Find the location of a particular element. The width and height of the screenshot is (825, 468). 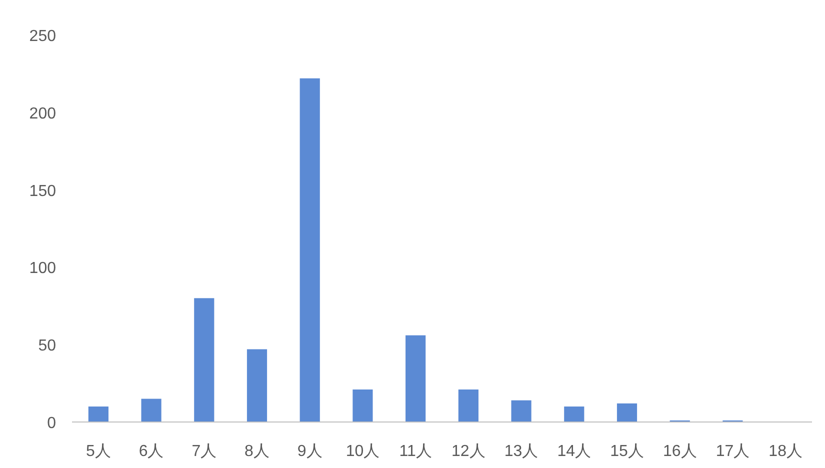

y-tick-label: 200 is located at coordinates (42, 113).